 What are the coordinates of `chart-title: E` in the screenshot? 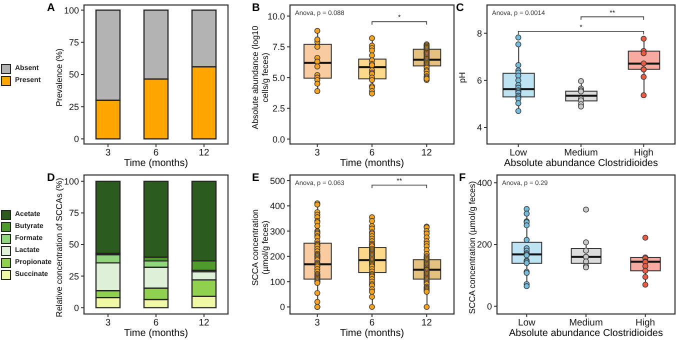 It's located at (256, 178).